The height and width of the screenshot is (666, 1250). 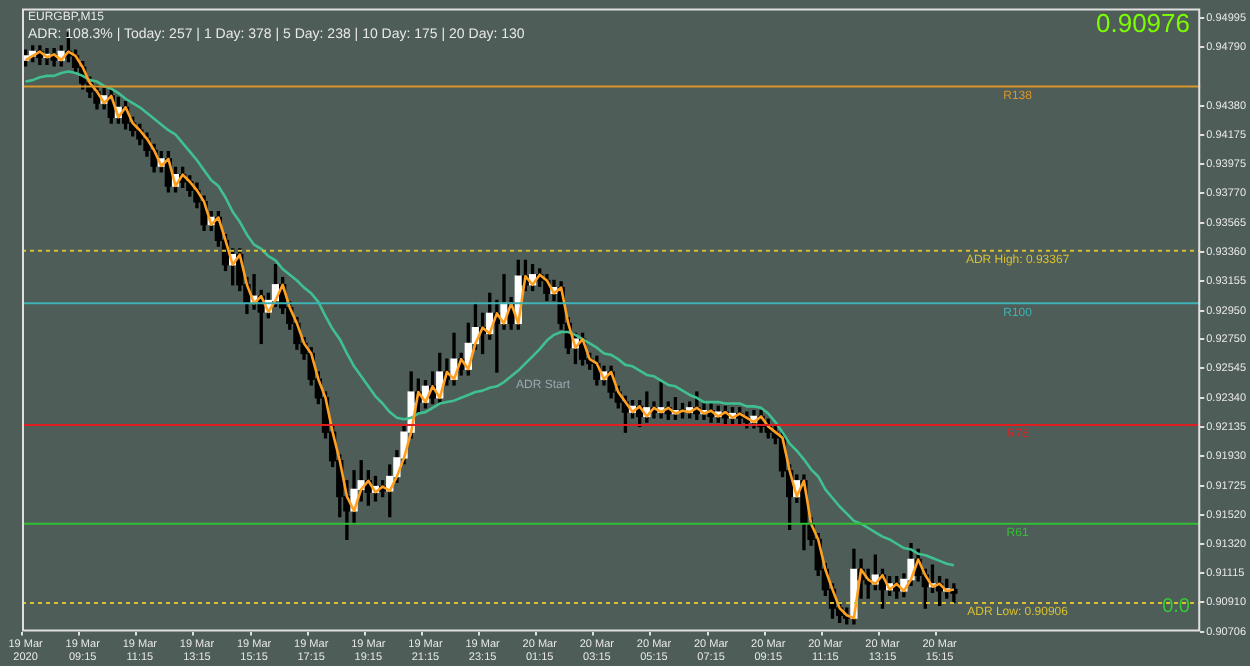 I want to click on annotation: 0.0, so click(x=1176, y=607).